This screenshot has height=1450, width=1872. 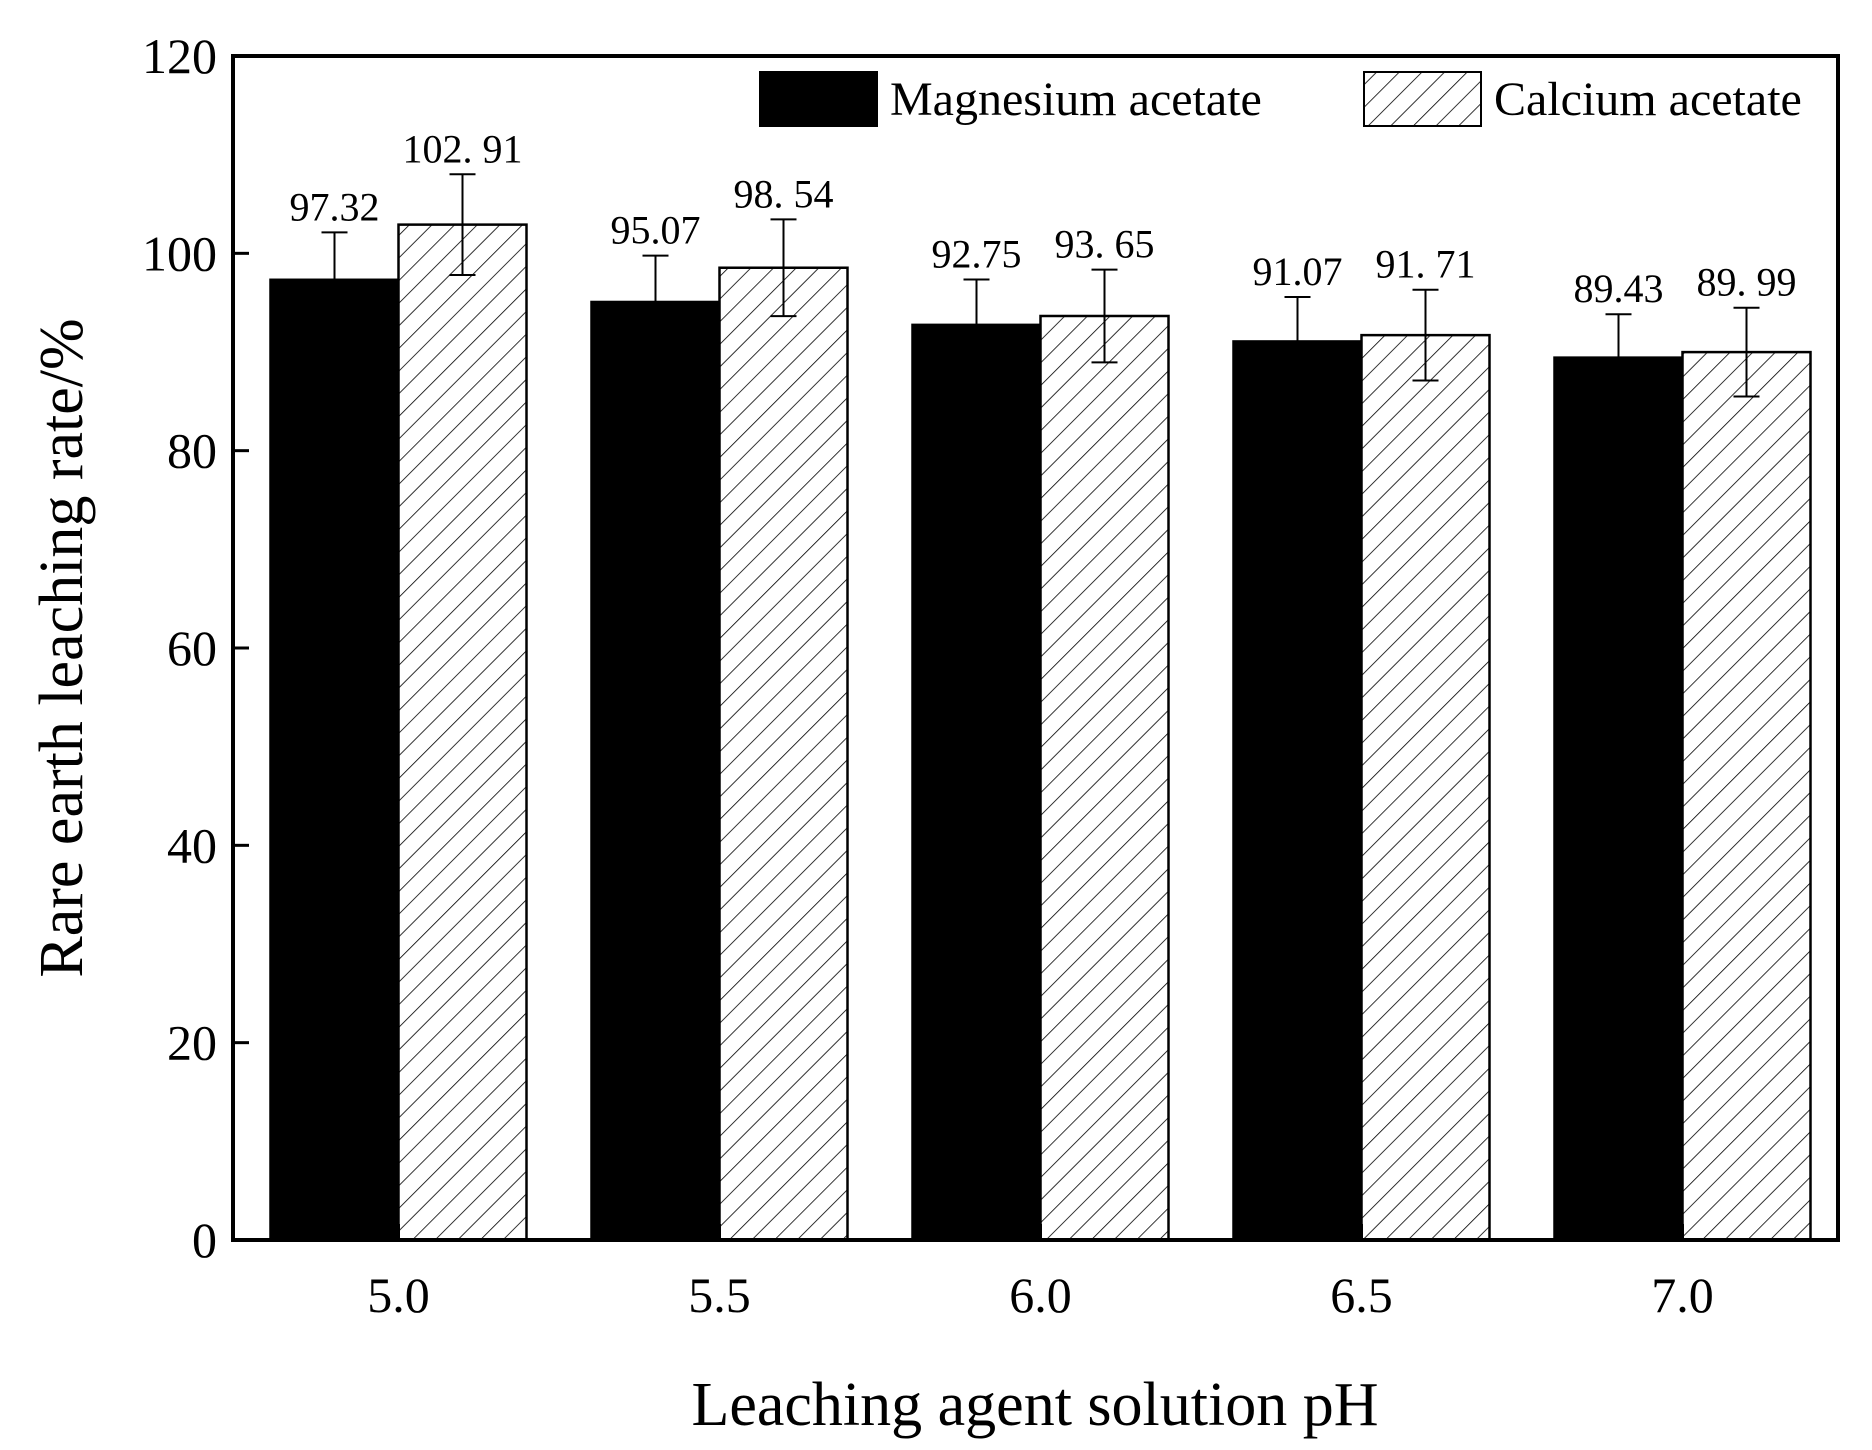 I want to click on legend-label-magnesium-acetate: Magnesium acetate, so click(x=1076, y=99).